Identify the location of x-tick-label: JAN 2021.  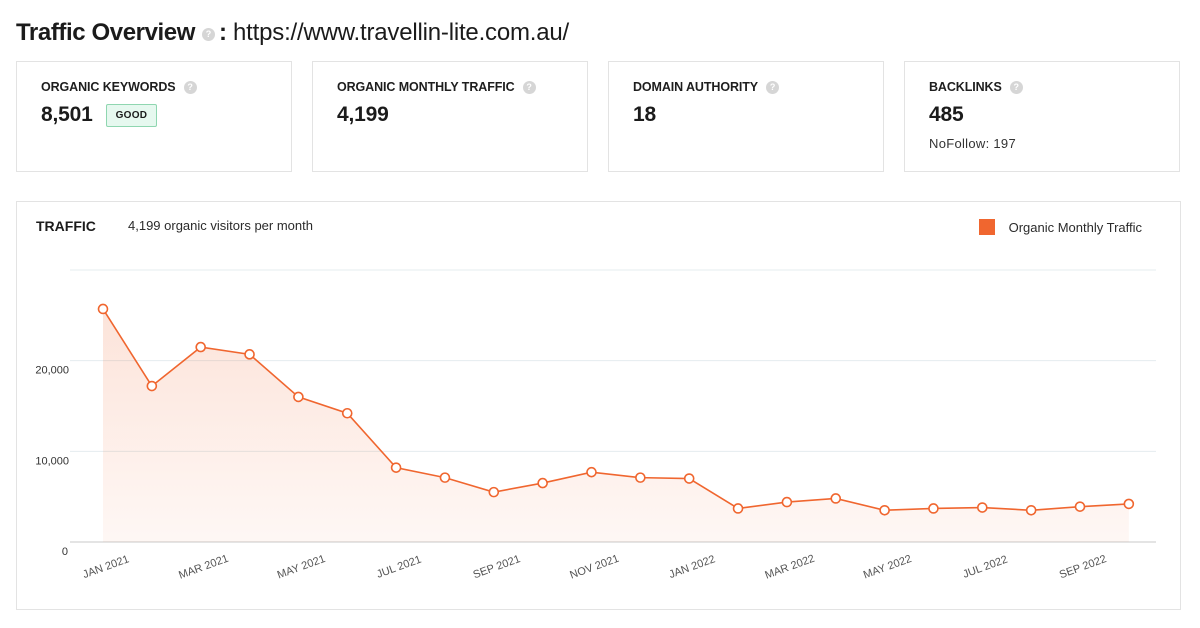
(106, 567).